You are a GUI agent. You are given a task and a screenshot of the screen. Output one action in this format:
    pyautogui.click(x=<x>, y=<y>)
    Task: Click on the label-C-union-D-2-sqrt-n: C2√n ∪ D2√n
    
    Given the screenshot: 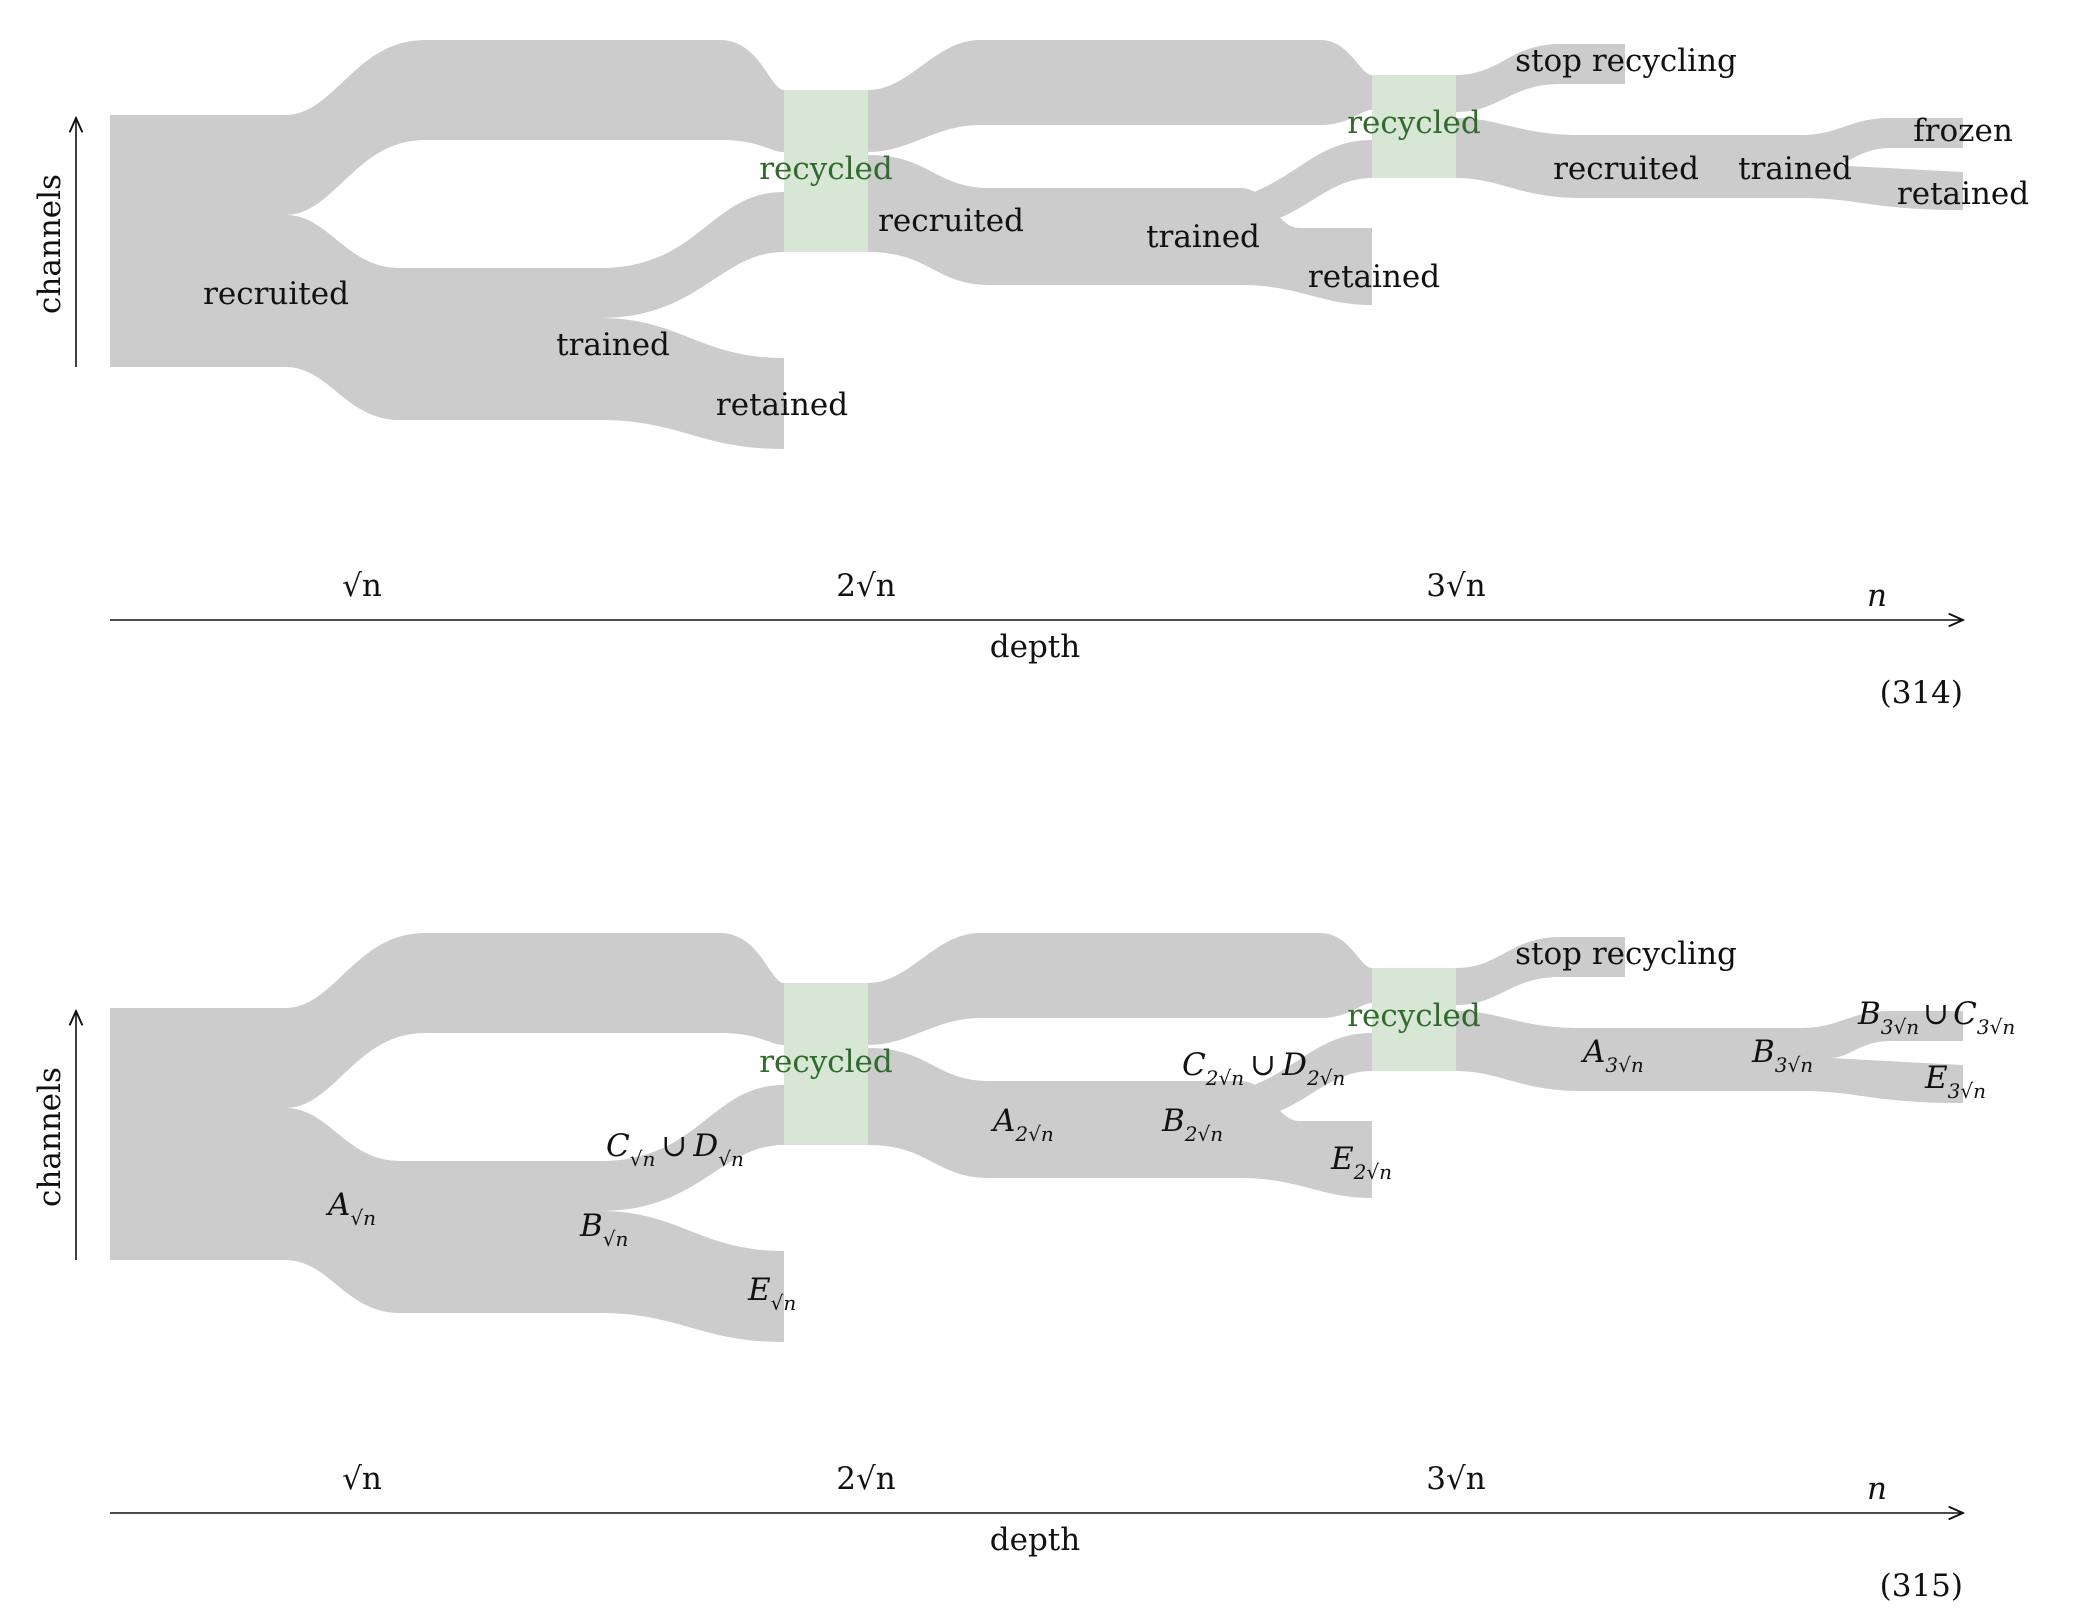 What is the action you would take?
    pyautogui.click(x=1263, y=1068)
    